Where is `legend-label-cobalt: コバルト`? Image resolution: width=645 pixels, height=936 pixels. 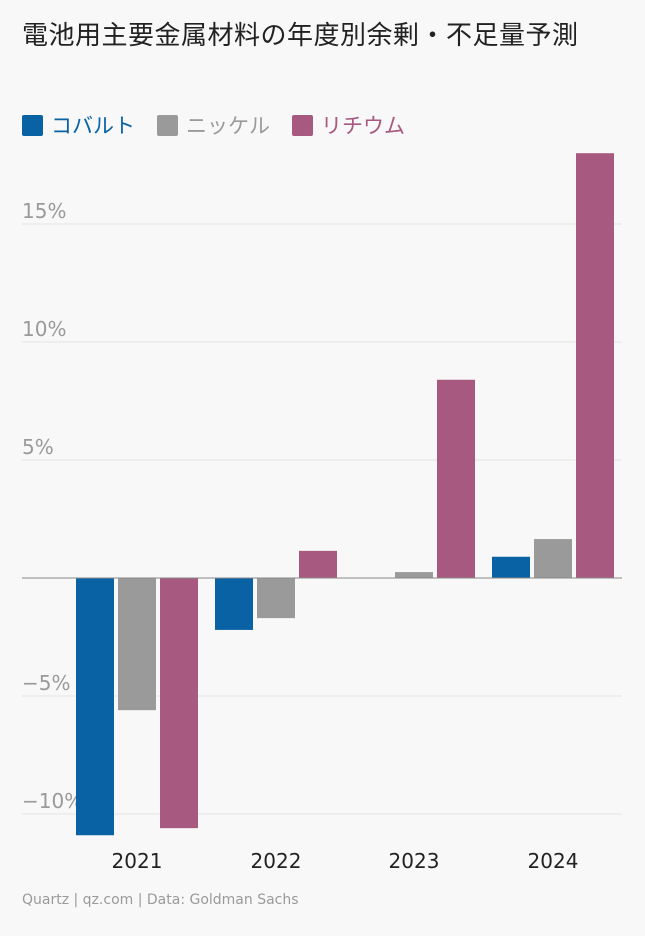 legend-label-cobalt: コバルト is located at coordinates (93, 126).